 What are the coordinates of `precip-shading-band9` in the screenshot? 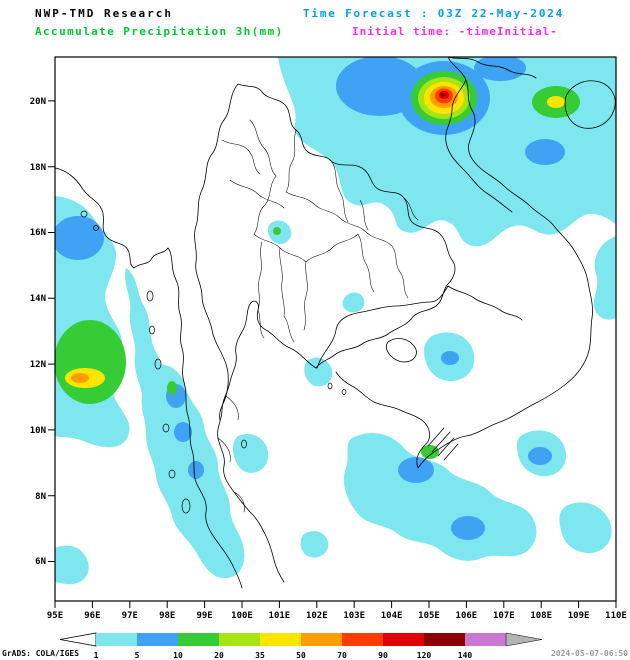 It's located at (443, 95).